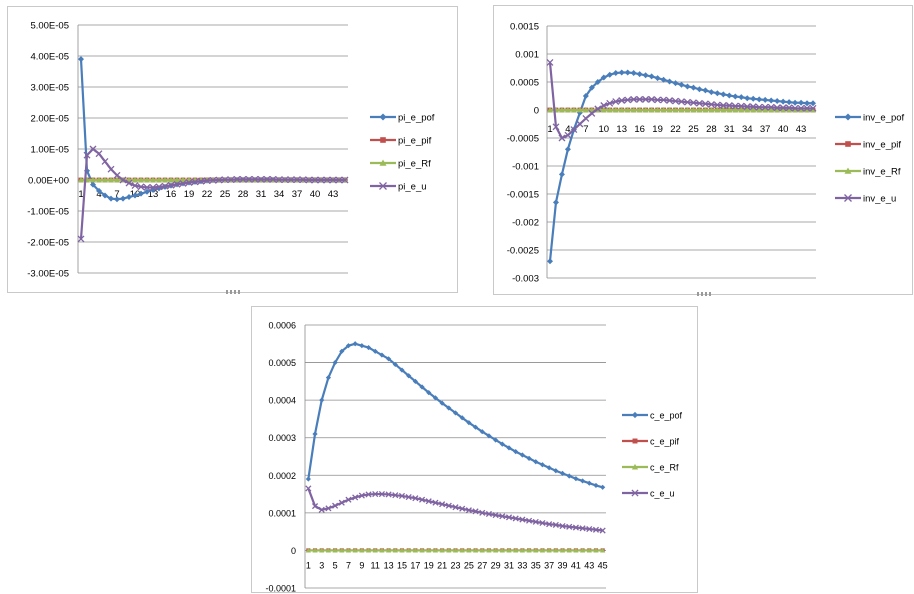  Describe the element at coordinates (415, 565) in the screenshot. I see `x-tick-label: 17` at that location.